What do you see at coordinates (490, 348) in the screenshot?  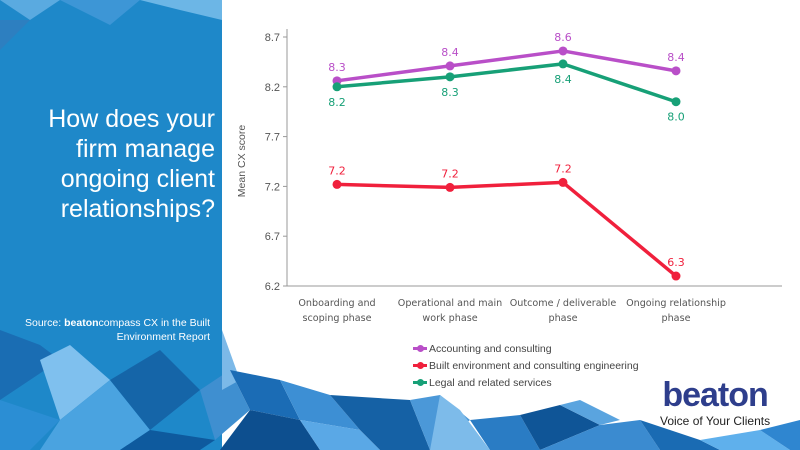 I see `legend-label: Accounting and consulting` at bounding box center [490, 348].